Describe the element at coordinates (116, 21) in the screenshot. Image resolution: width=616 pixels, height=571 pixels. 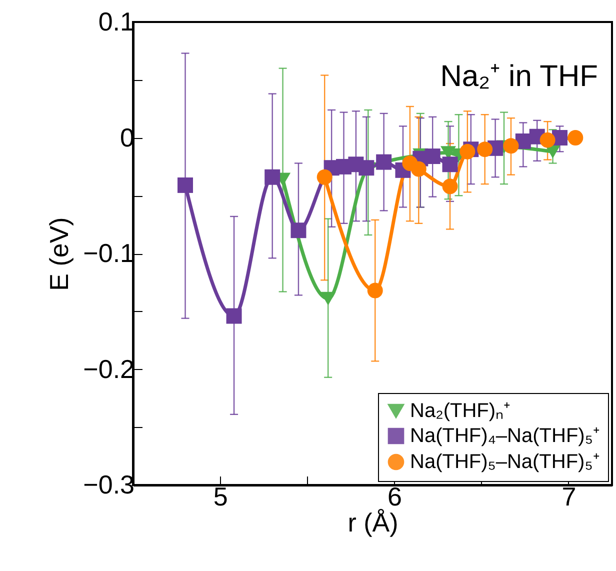
I see `y-tick-label: 0.1` at that location.